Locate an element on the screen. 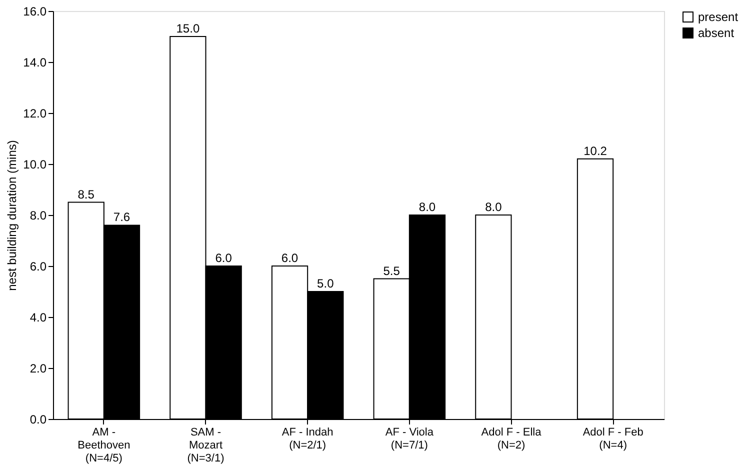  x-tick-label: AM - Beethoven (N=4/5) is located at coordinates (104, 445).